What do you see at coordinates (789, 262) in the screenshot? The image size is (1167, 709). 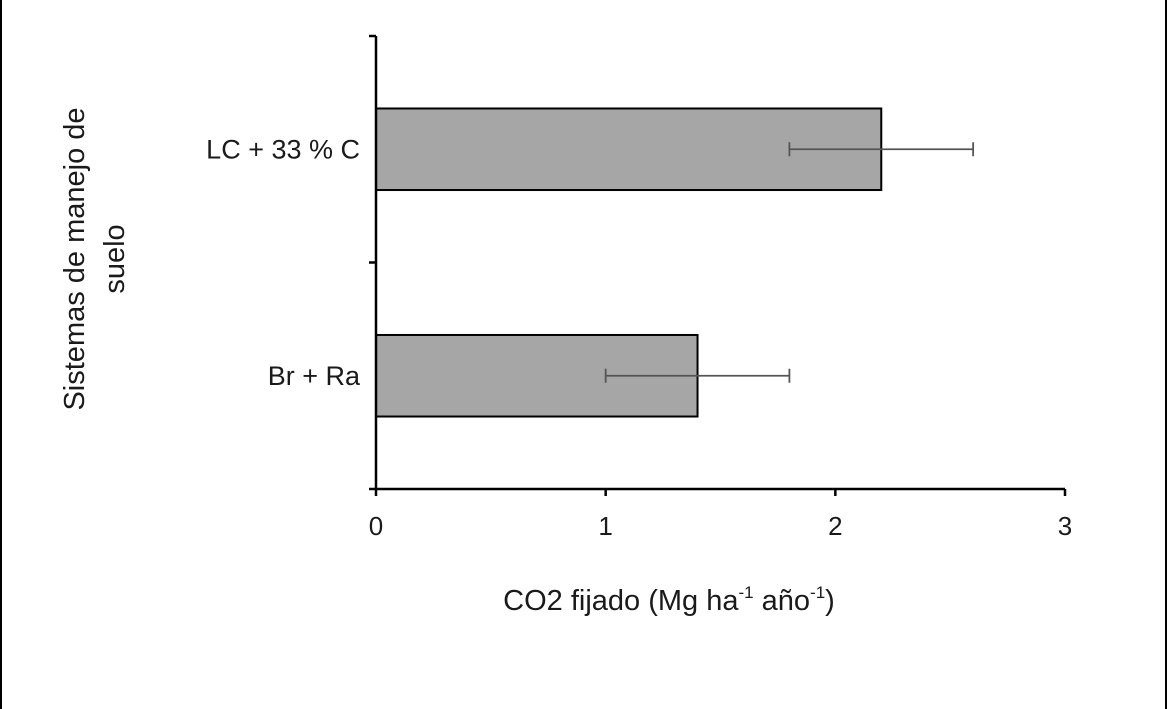 I see `error-bars-layer` at bounding box center [789, 262].